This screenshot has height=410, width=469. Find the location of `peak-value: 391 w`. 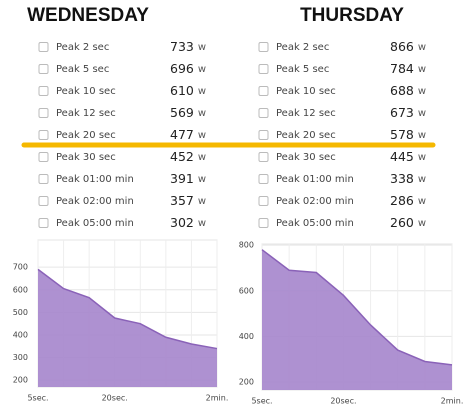

peak-value: 391 w is located at coordinates (188, 178).